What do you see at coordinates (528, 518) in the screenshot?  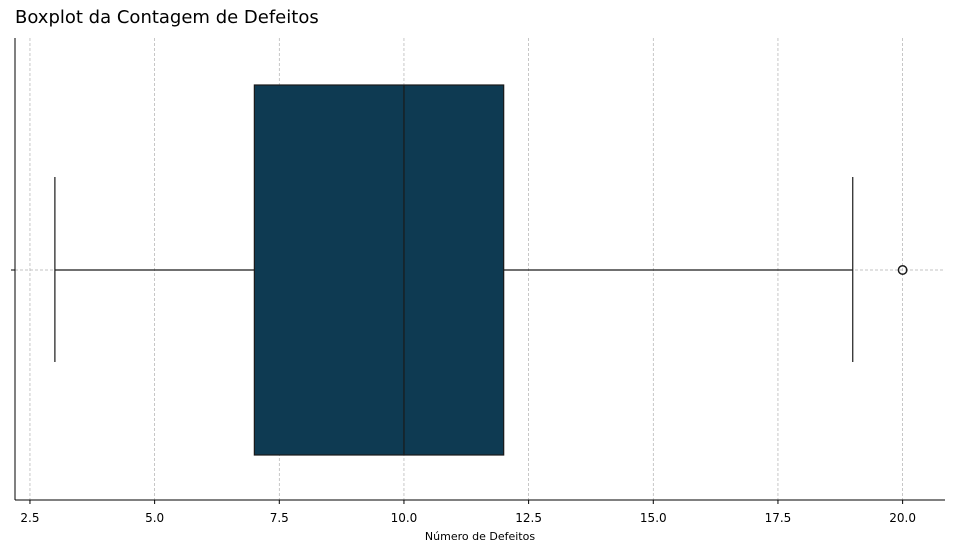 I see `x-tick-label-4: 12.5` at bounding box center [528, 518].